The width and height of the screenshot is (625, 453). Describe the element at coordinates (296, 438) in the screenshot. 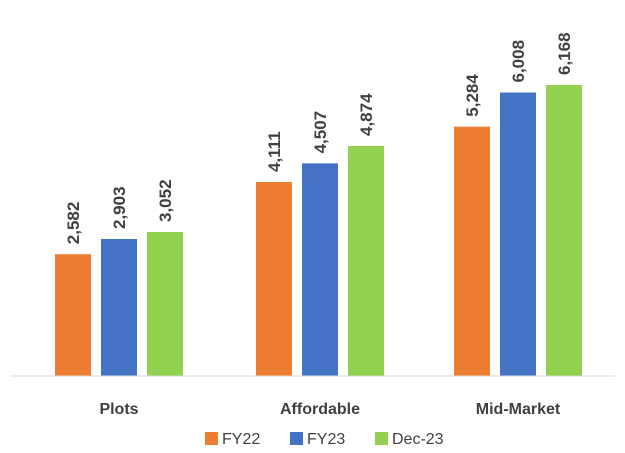

I see `legend-swatch-fy23` at that location.